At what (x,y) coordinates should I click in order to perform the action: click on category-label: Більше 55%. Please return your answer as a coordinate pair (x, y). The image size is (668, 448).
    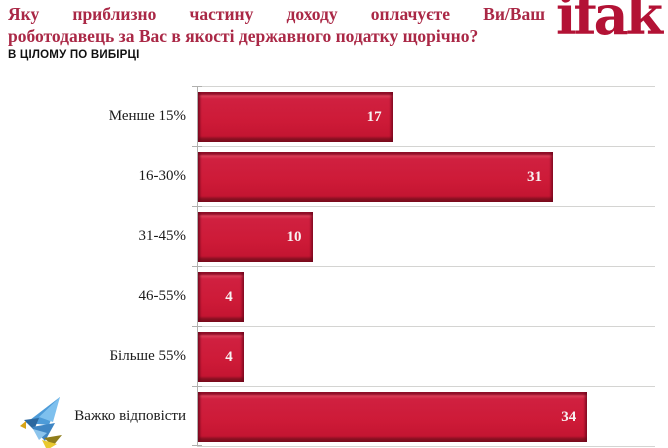
    Looking at the image, I should click on (147, 356).